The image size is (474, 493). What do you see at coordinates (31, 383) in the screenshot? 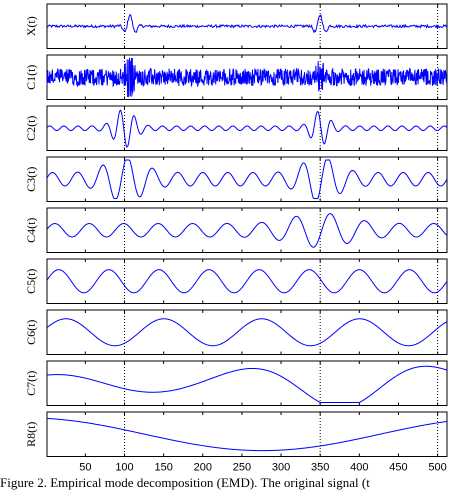
I see `y-axis-label: C7(t)` at bounding box center [31, 383].